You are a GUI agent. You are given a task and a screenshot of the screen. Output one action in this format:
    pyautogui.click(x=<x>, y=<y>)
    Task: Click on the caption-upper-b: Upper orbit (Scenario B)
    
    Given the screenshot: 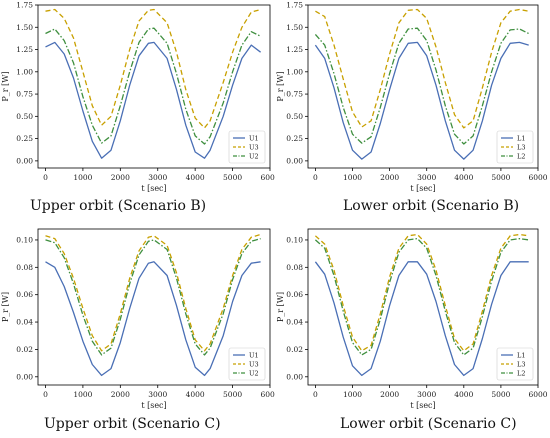 What is the action you would take?
    pyautogui.click(x=118, y=206)
    